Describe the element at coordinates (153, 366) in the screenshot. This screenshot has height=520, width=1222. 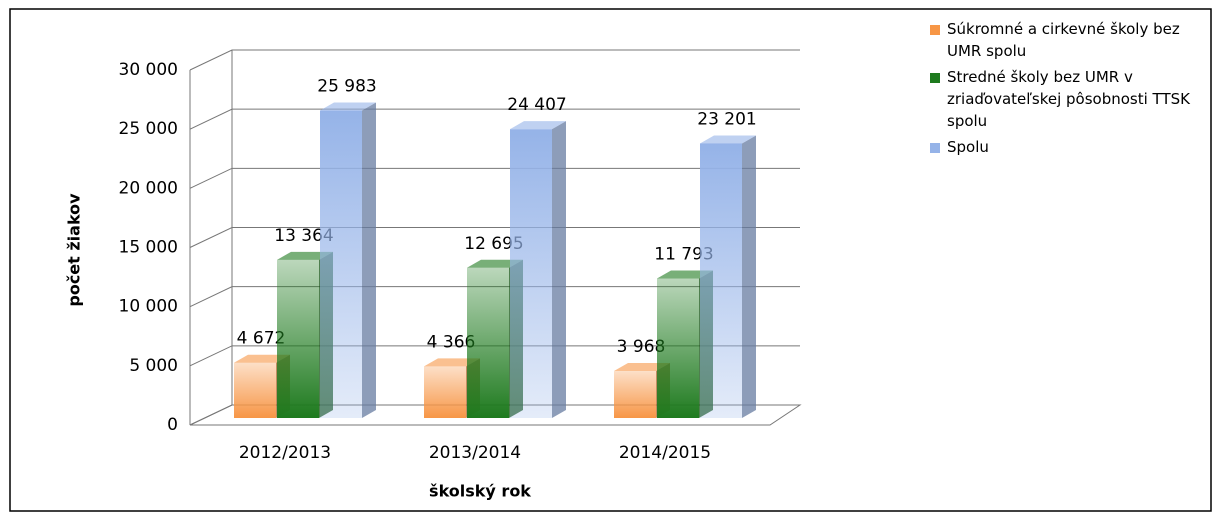
I see `y-tick-label: 5 000` at that location.